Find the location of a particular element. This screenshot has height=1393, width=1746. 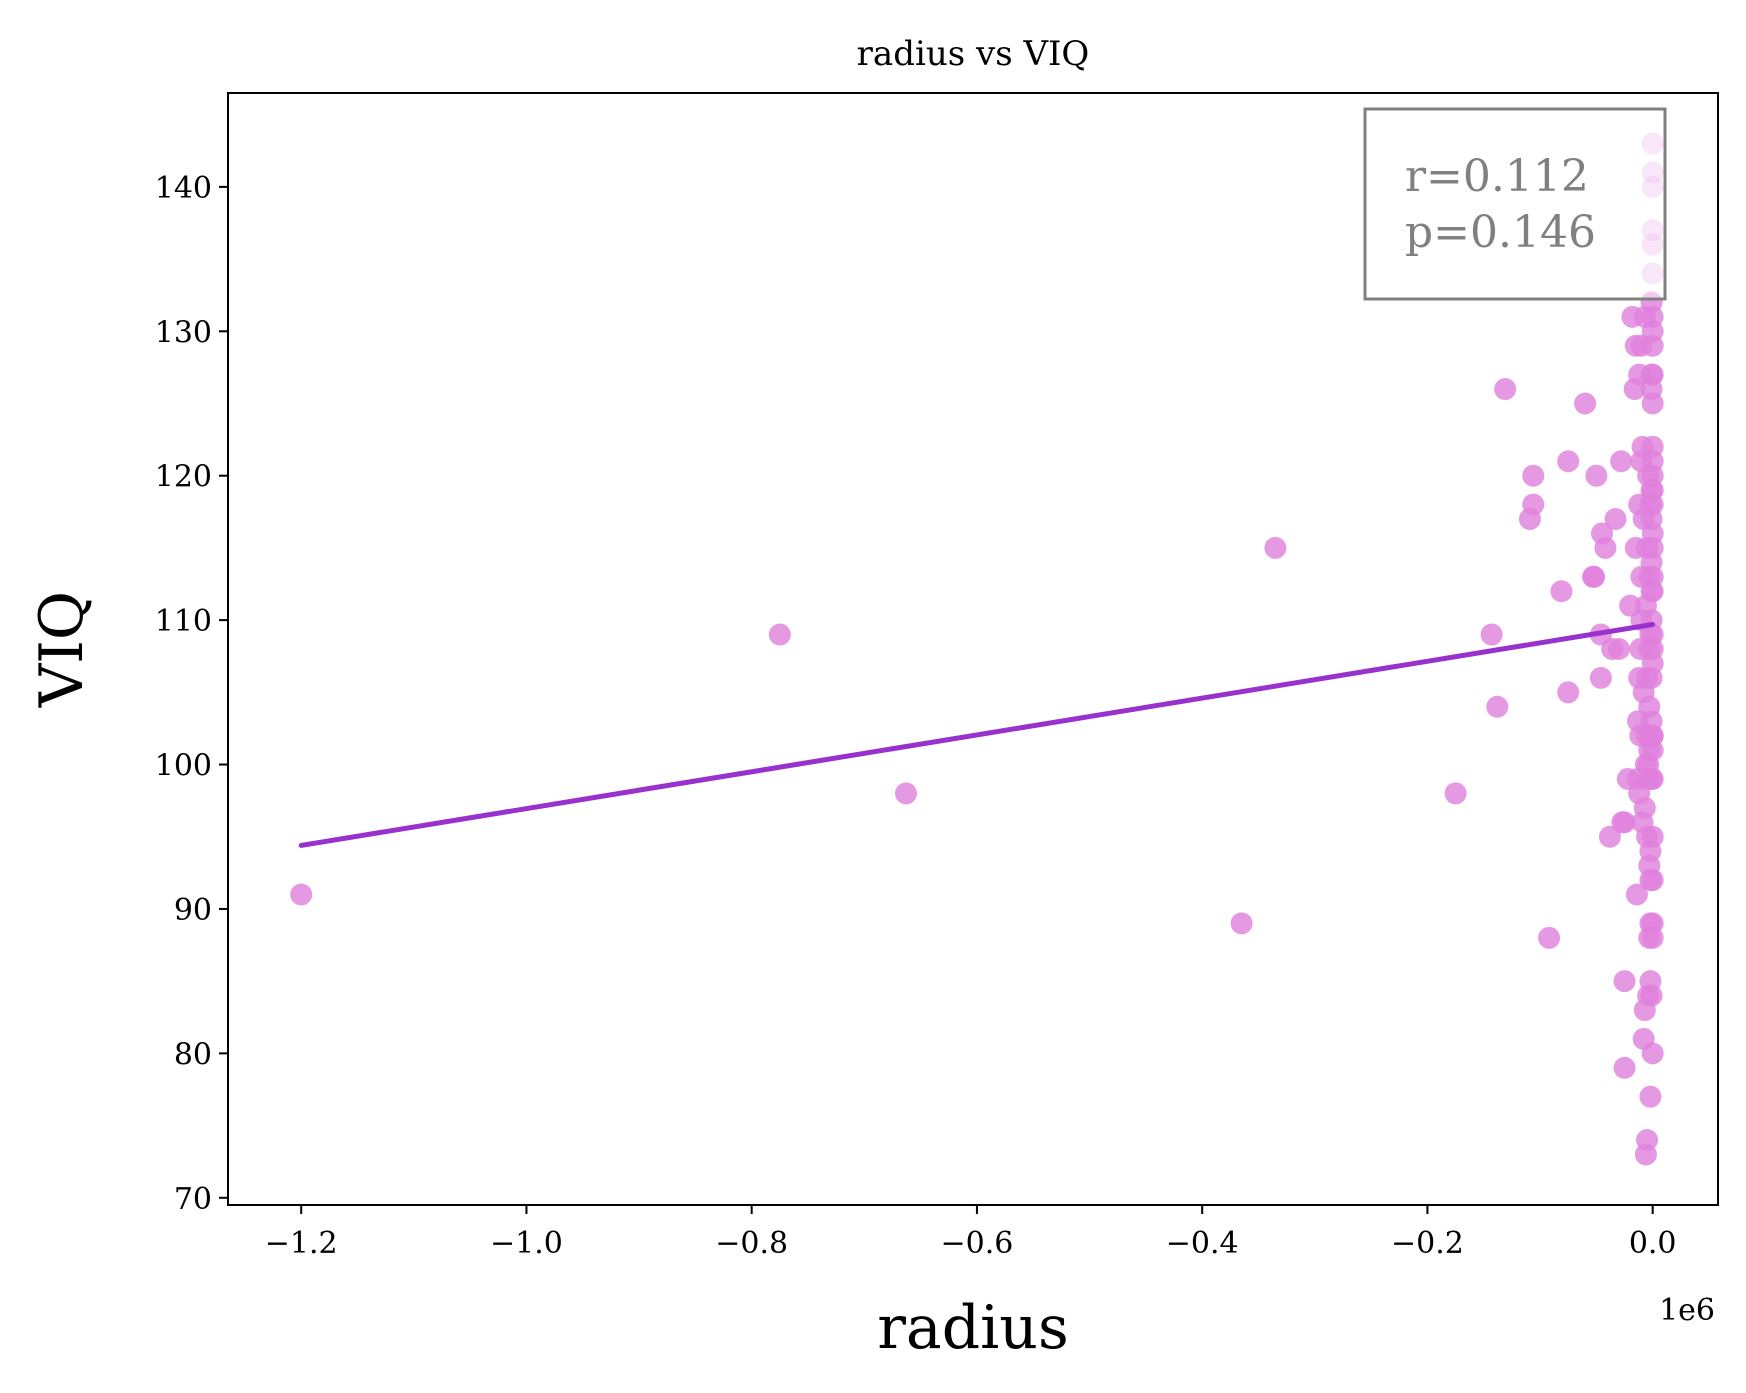

stats-r-text: r=0.112 is located at coordinates (1497, 176).